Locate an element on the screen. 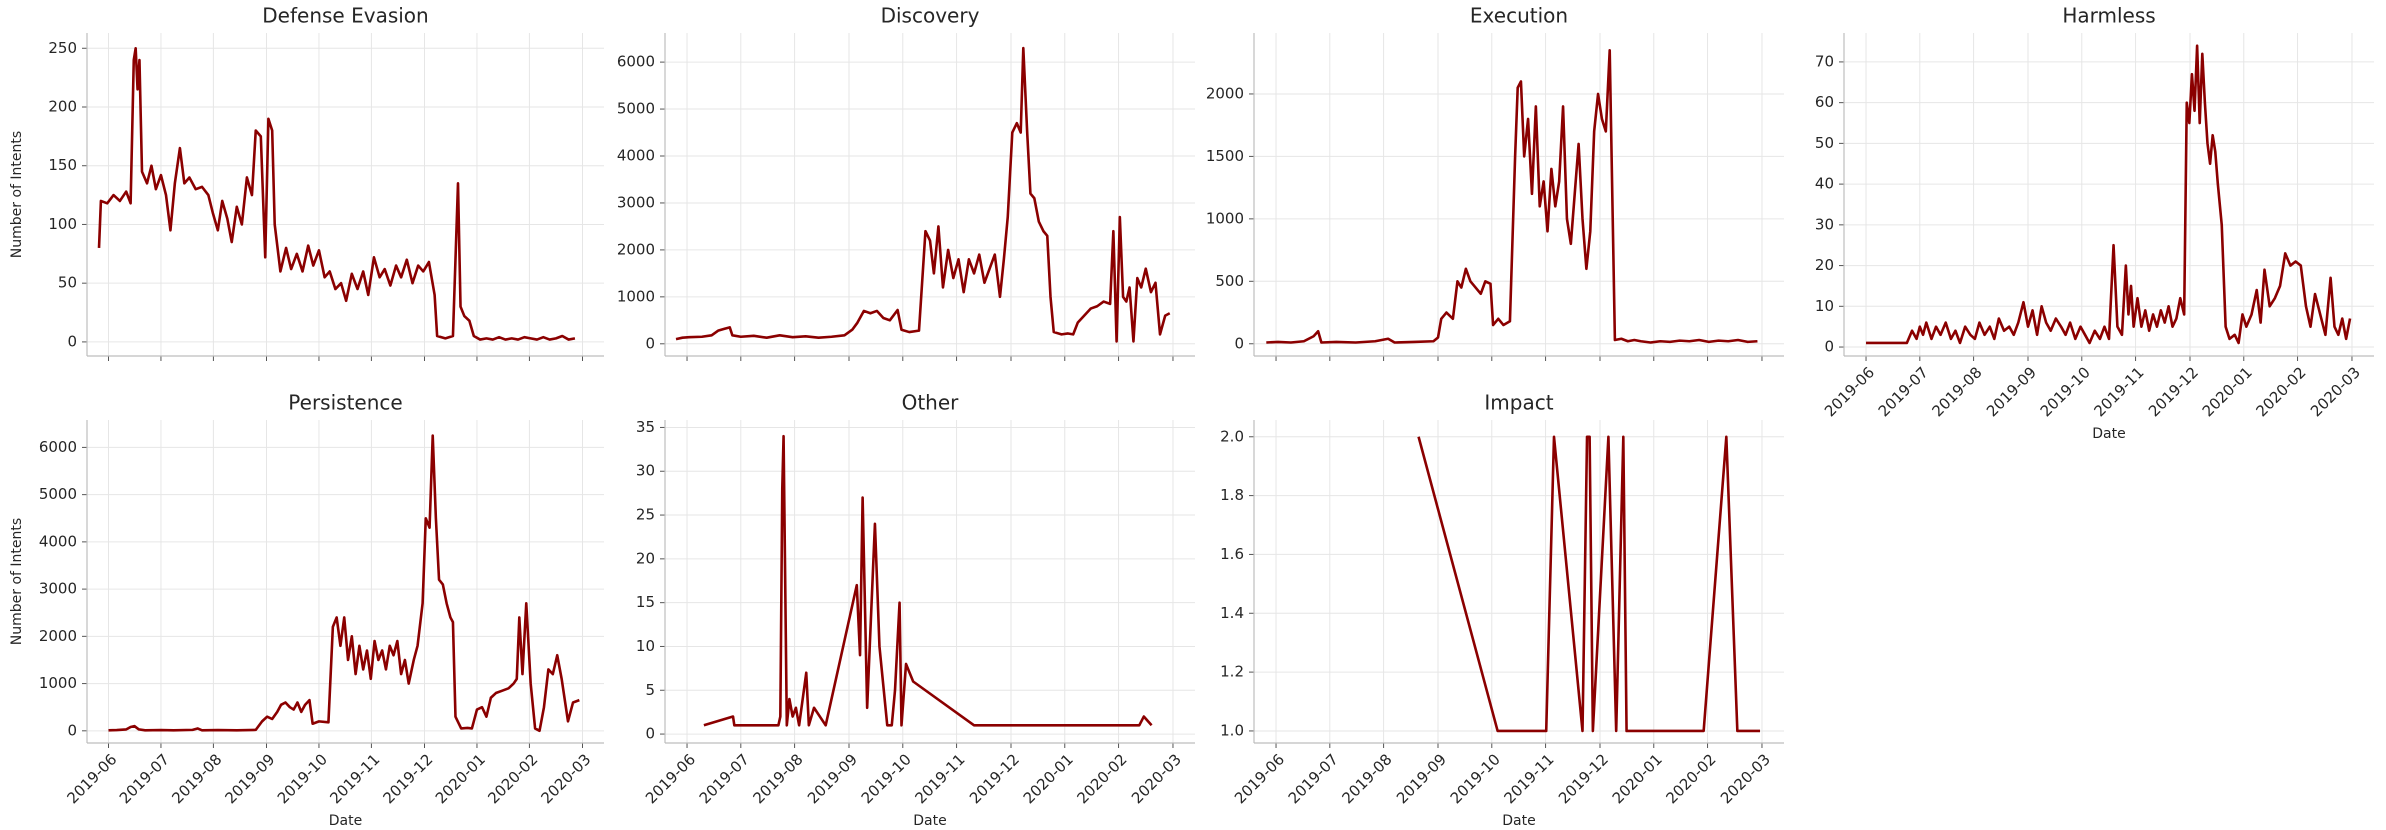  y-tick-label: 5 is located at coordinates (650, 690).